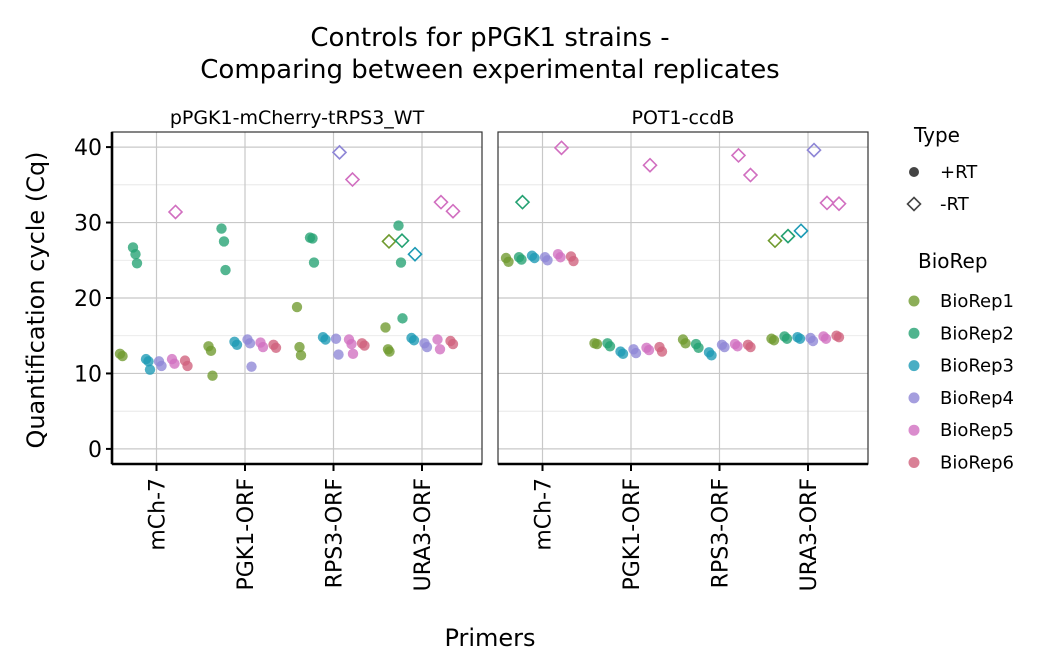 Image resolution: width=1056 pixels, height=672 pixels. Describe the element at coordinates (88, 374) in the screenshot. I see `y-tick-label: 10` at that location.